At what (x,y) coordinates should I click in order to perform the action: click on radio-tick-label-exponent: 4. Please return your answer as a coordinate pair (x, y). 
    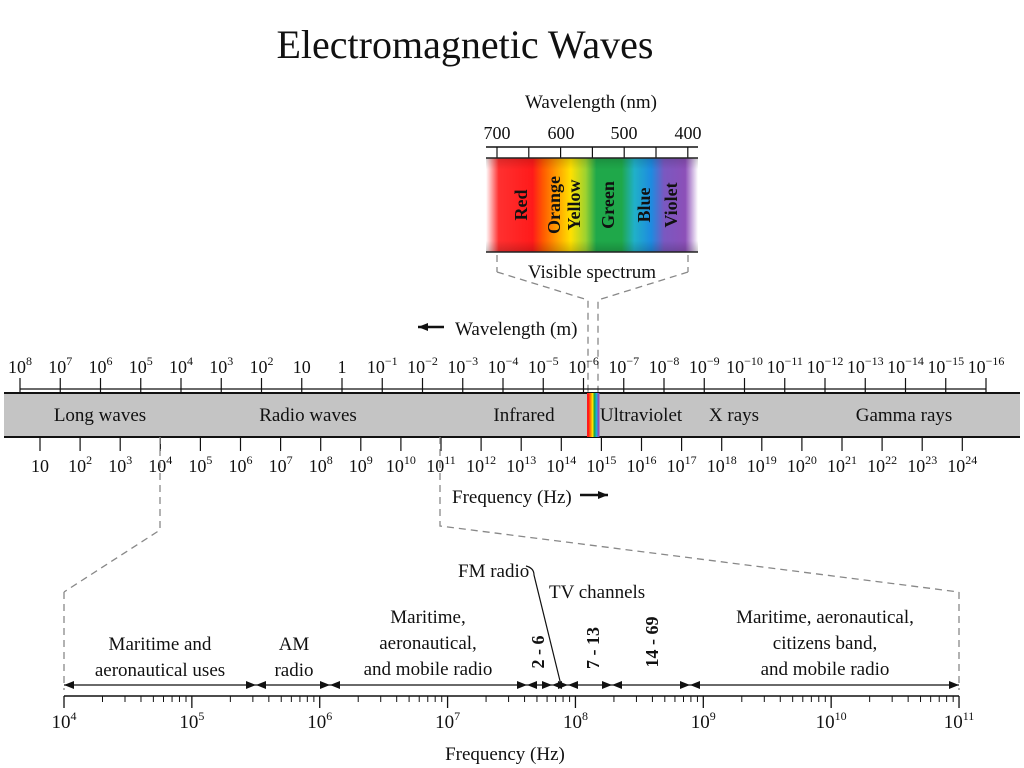
    Looking at the image, I should click on (74, 716).